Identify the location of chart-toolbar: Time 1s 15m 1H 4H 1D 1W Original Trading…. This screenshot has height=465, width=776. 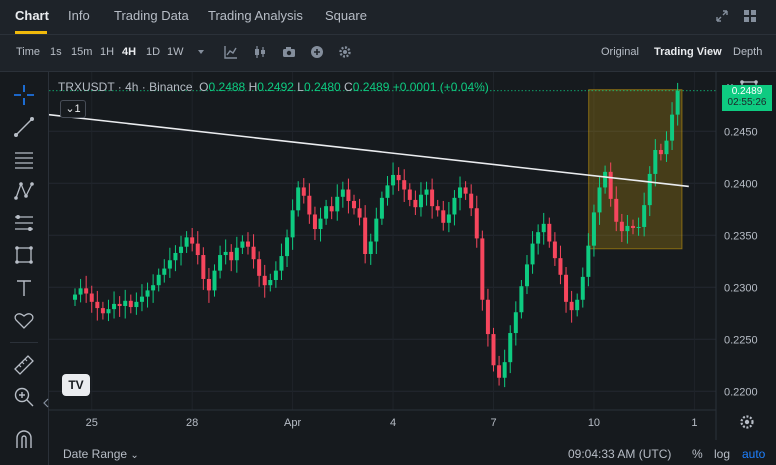
(388, 53).